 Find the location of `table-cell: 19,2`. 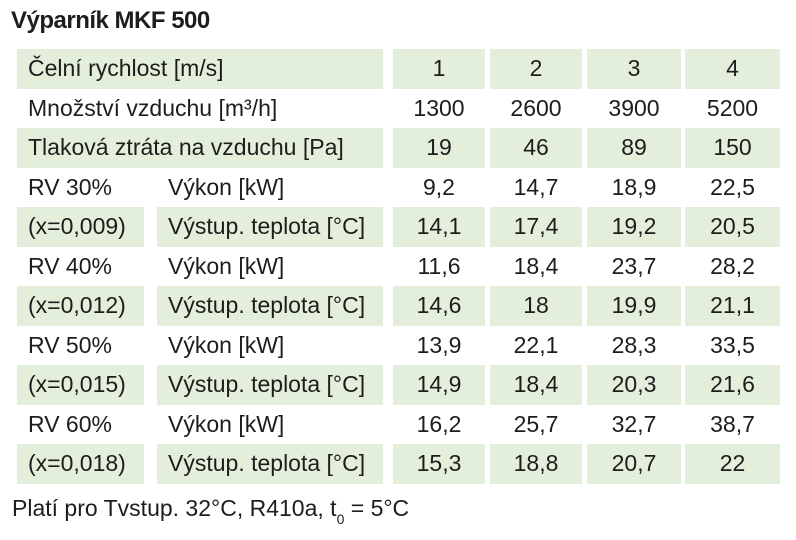

table-cell: 19,2 is located at coordinates (634, 227).